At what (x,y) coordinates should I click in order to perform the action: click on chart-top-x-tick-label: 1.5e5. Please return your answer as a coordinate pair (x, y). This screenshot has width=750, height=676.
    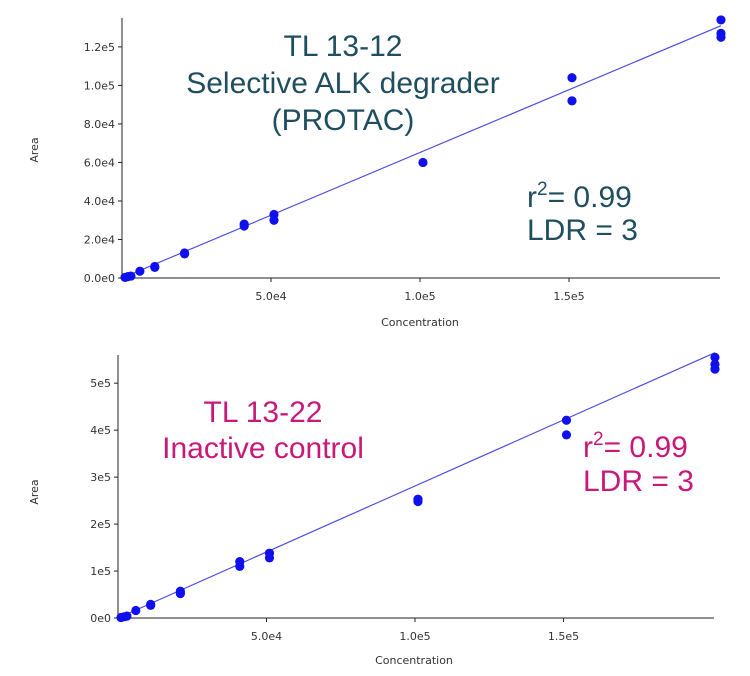
    Looking at the image, I should click on (568, 296).